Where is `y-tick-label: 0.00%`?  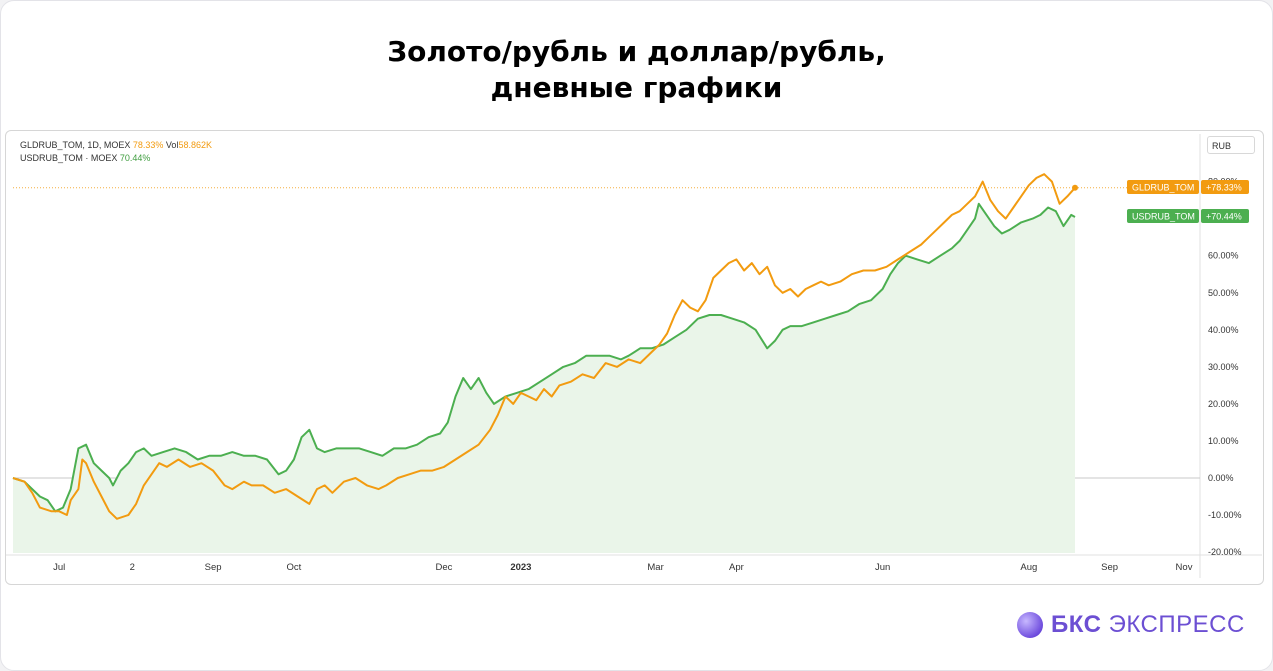 y-tick-label: 0.00% is located at coordinates (1221, 478).